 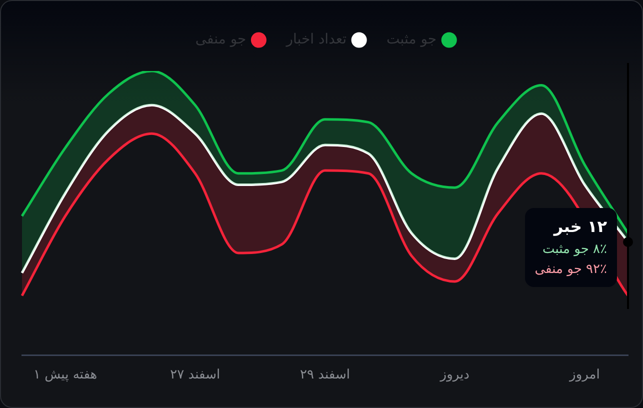 What do you see at coordinates (65, 375) in the screenshot?
I see `x-tick-label: ۱ هفته پیش` at bounding box center [65, 375].